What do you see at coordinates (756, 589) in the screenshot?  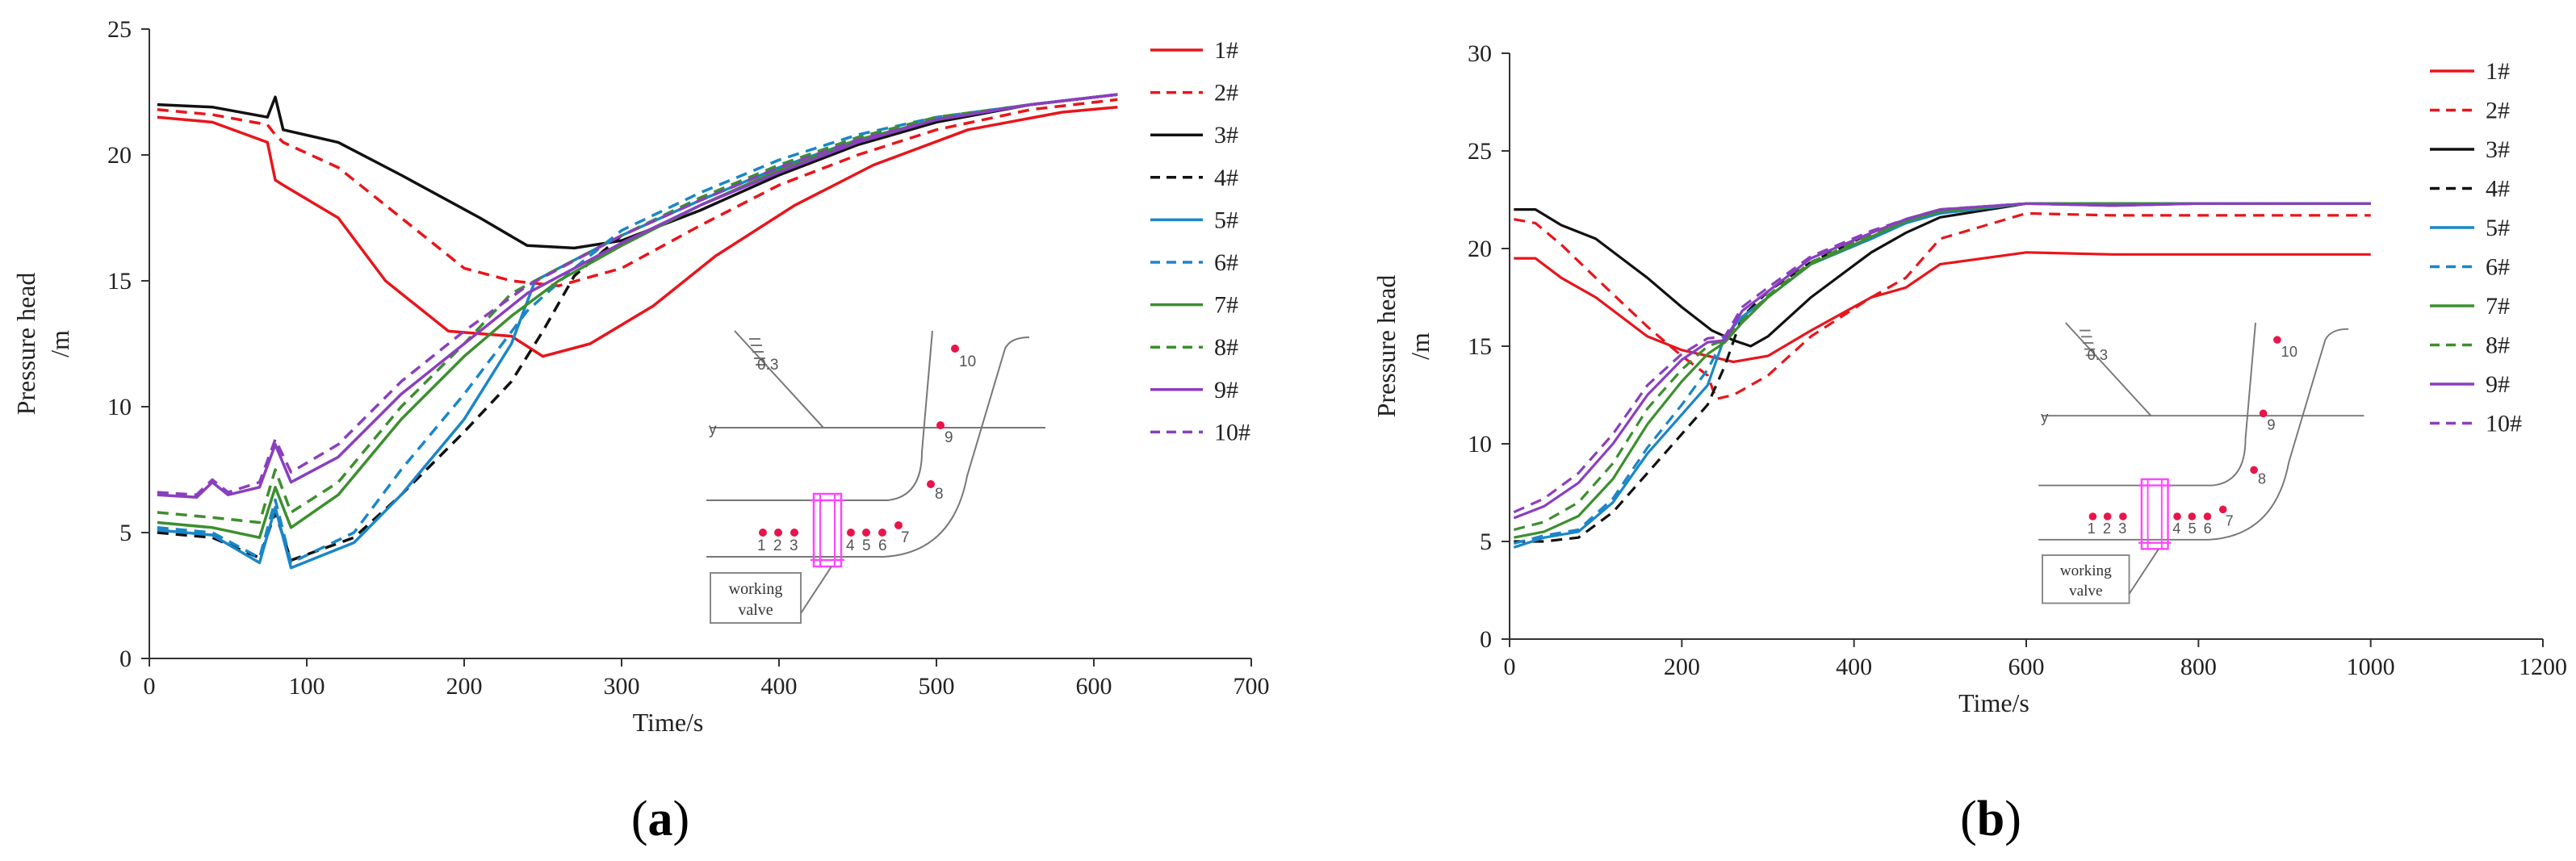 I see `inset-callout-line1: working` at bounding box center [756, 589].